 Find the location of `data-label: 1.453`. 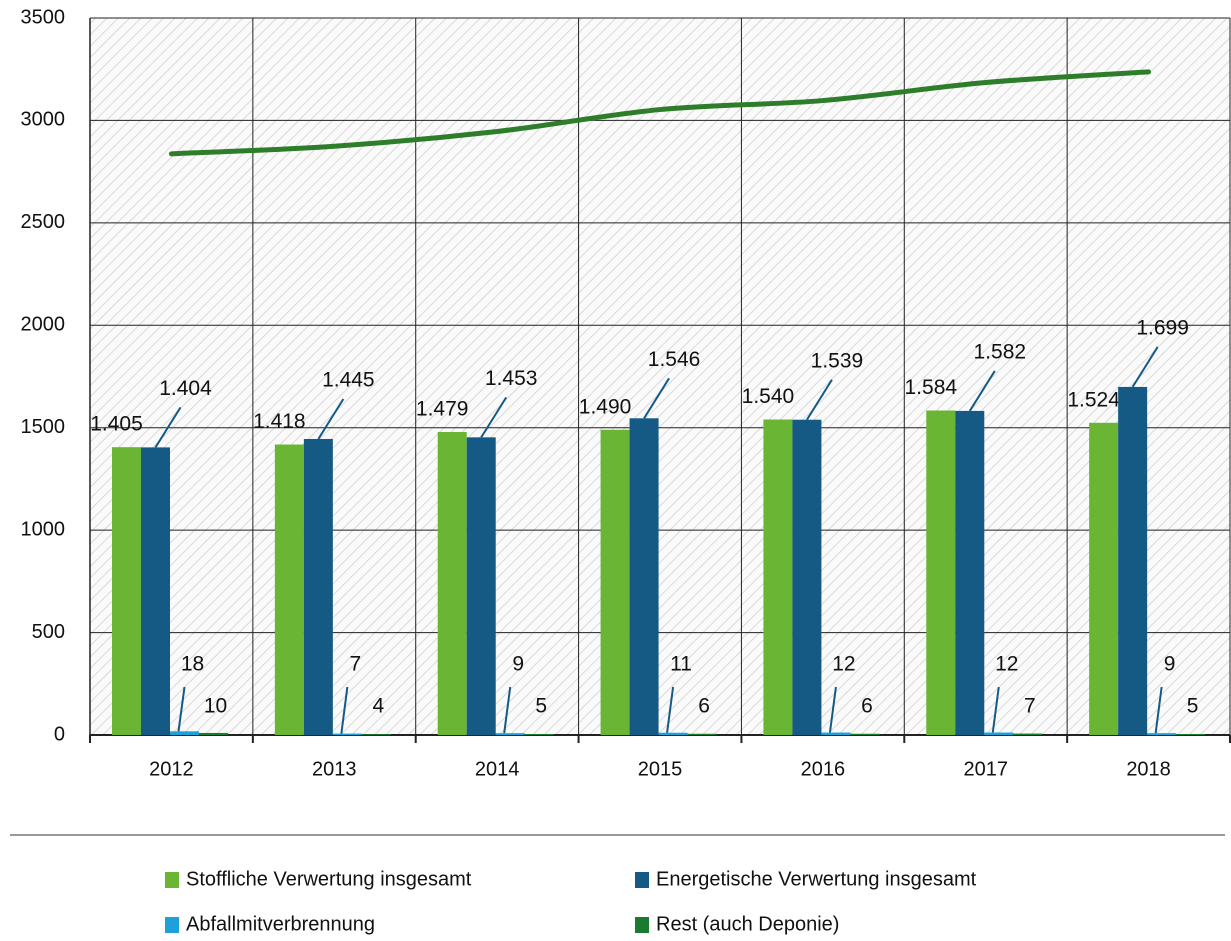

data-label: 1.453 is located at coordinates (511, 378).